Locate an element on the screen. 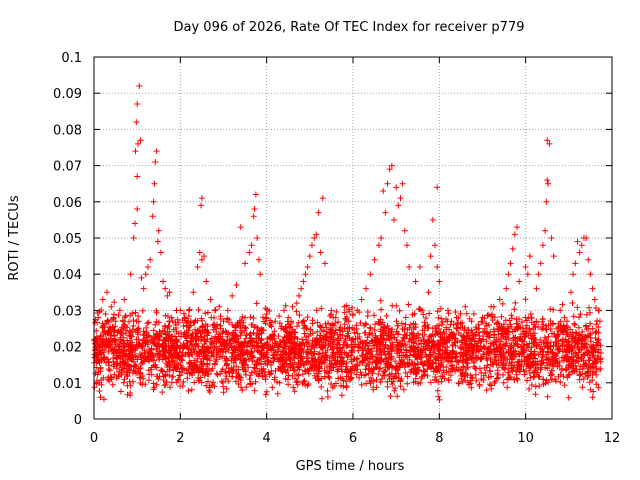  y-tick-labels: 0 0.01 0.02 0.03 0.04 0.05 0.06 0.07 0.08 0.09 0.1 is located at coordinates (67, 239).